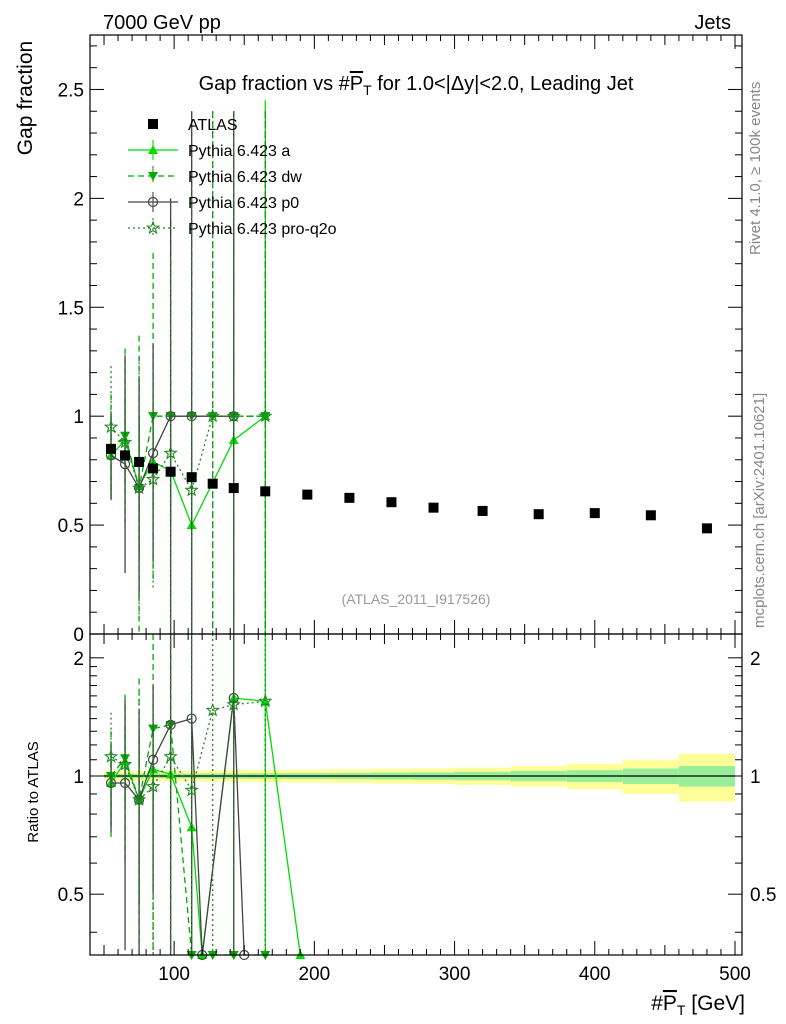 This screenshot has width=786, height=1024. I want to click on ratio-pythia-p0-line, so click(178, 826).